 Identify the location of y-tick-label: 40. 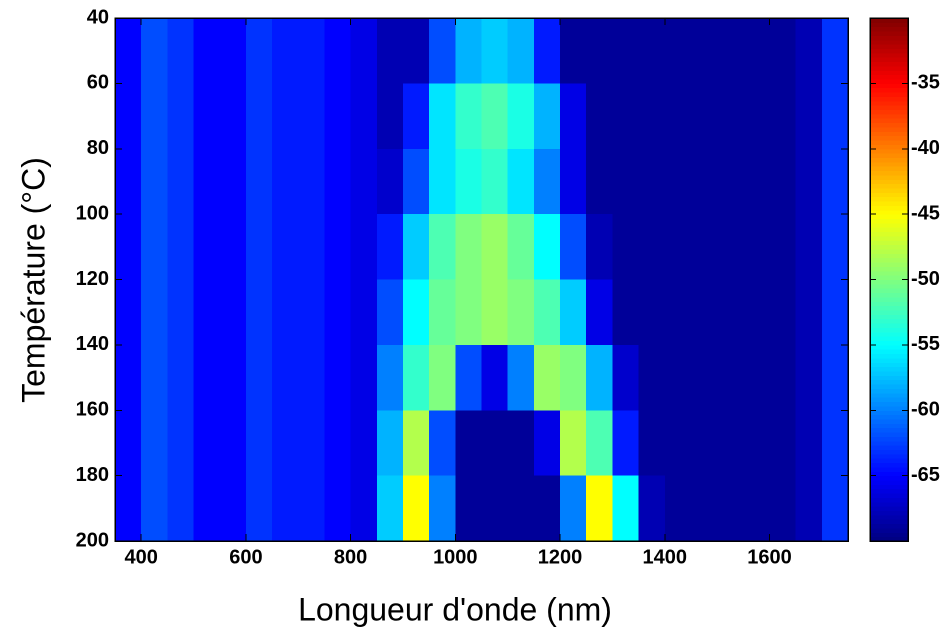
(98, 17).